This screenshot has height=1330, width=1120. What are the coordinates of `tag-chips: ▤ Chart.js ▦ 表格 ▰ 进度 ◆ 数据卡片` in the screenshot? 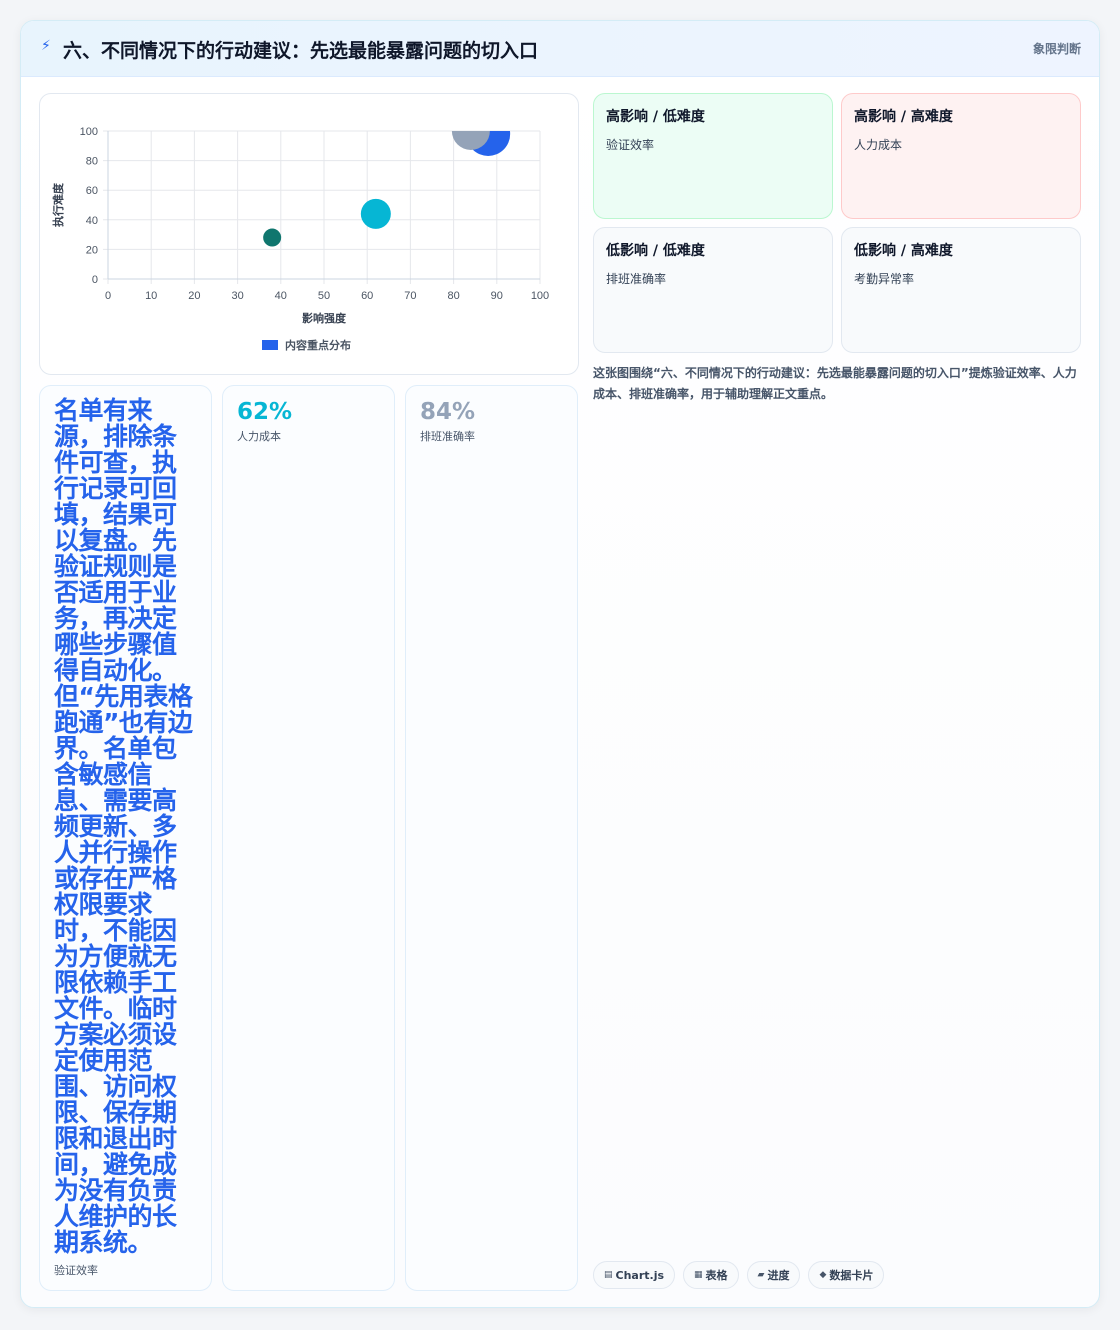 It's located at (739, 1275).